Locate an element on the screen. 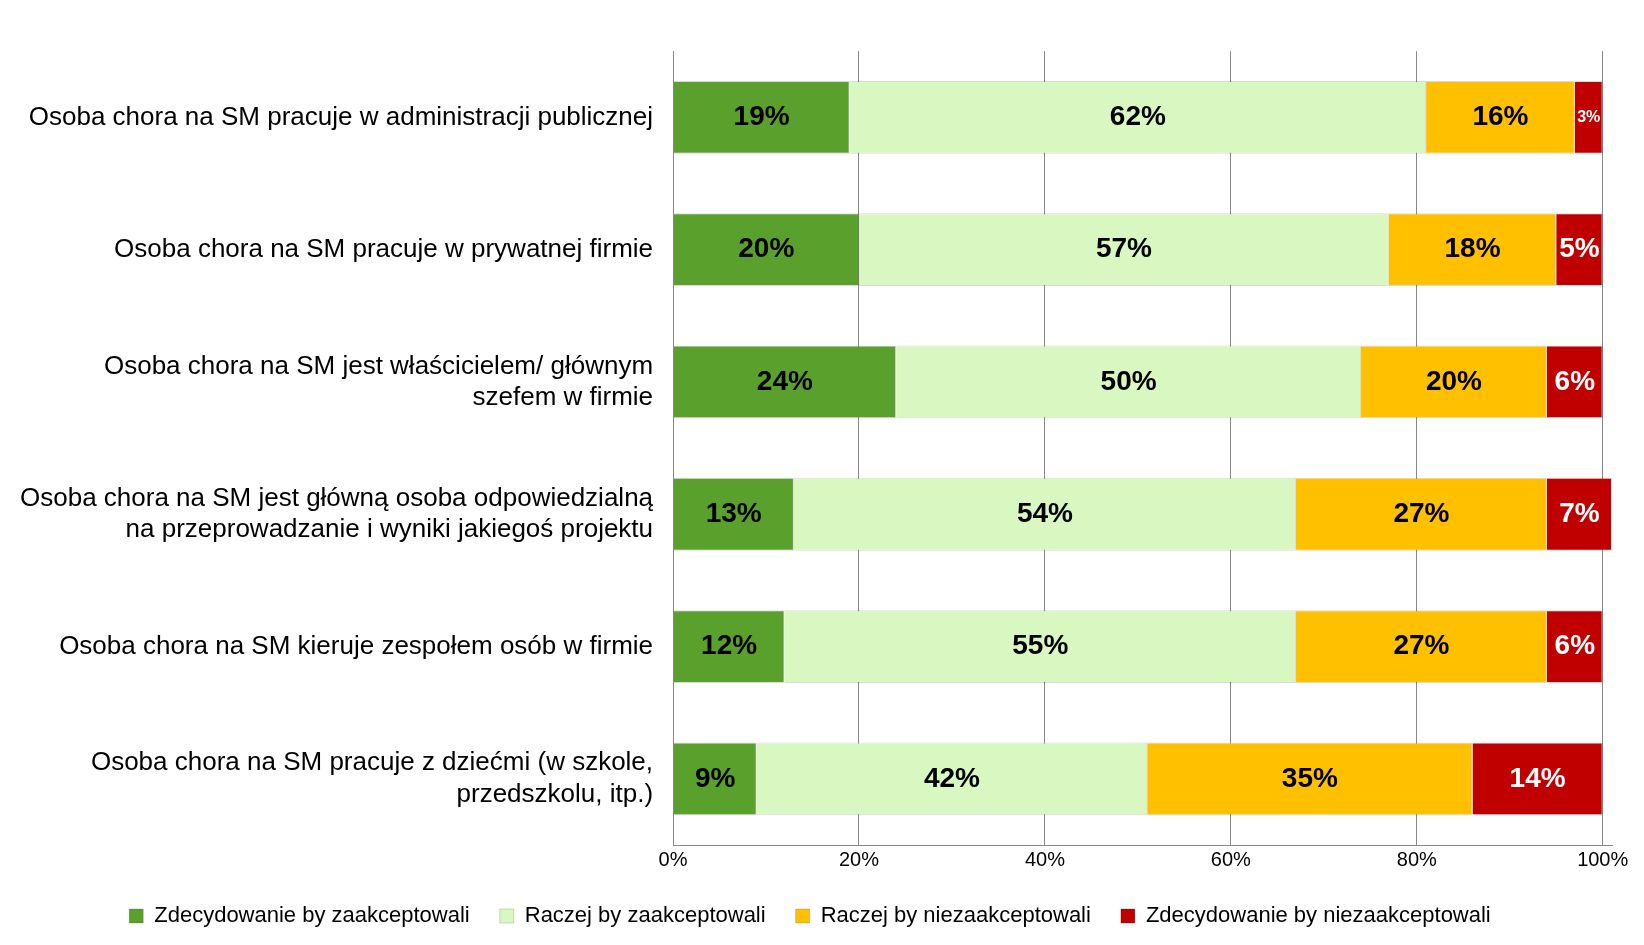 The width and height of the screenshot is (1644, 945). legend-label: Raczej by niezaakceptowali is located at coordinates (955, 915).